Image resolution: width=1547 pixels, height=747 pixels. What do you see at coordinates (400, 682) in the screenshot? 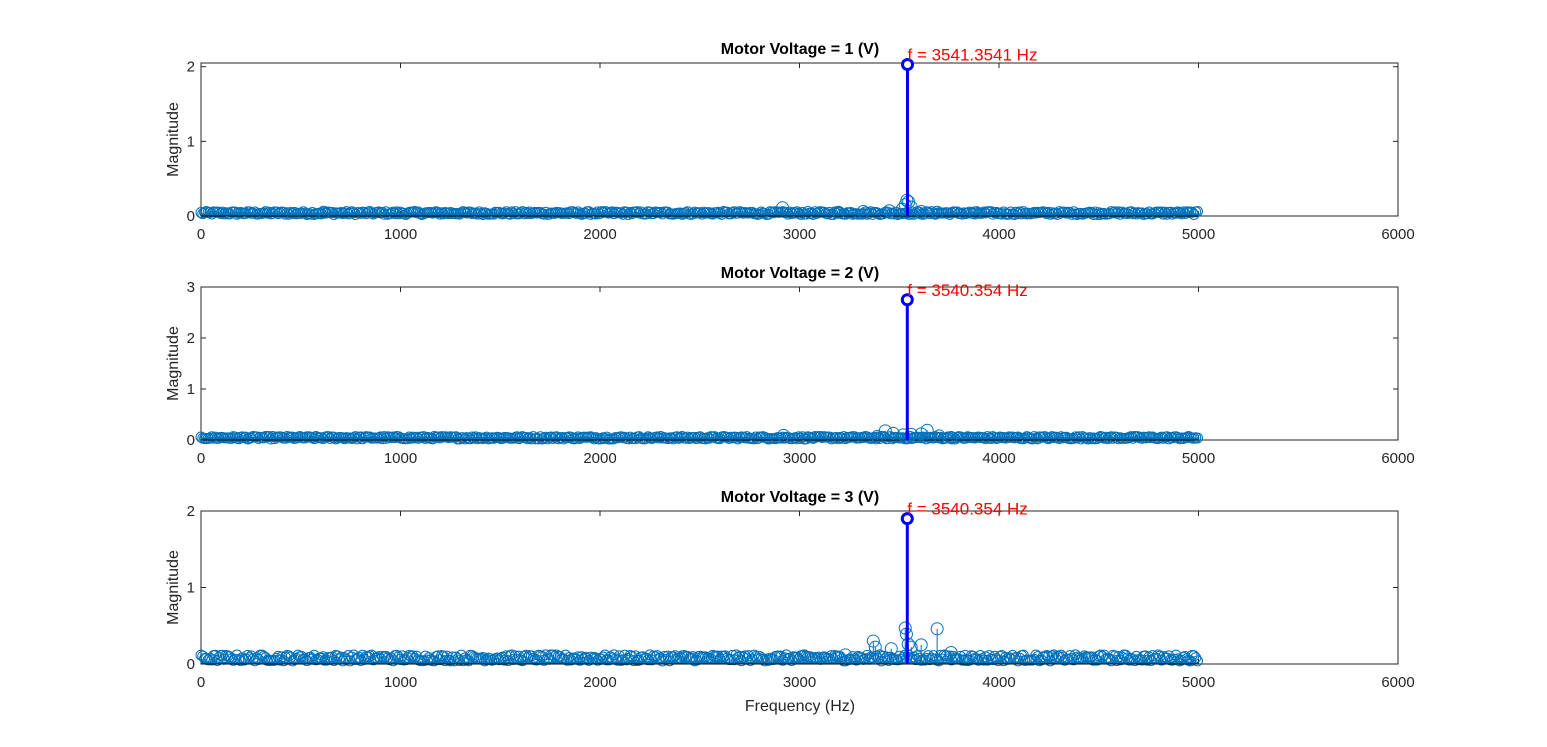
I see `x-tick-label: 1000` at bounding box center [400, 682].